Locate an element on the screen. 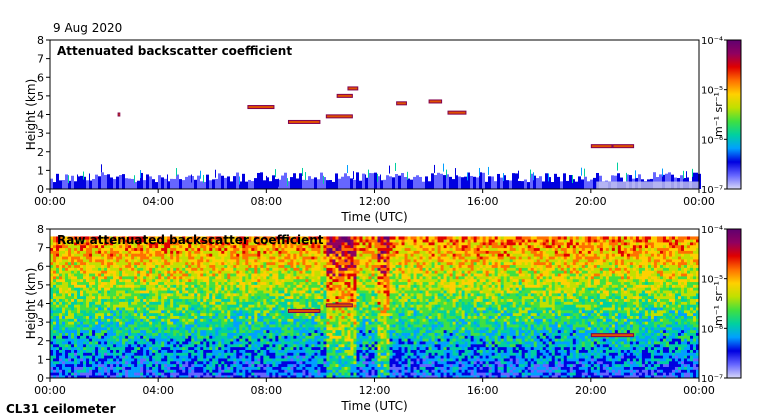  date-label: 9 Aug 2020 is located at coordinates (88, 28).